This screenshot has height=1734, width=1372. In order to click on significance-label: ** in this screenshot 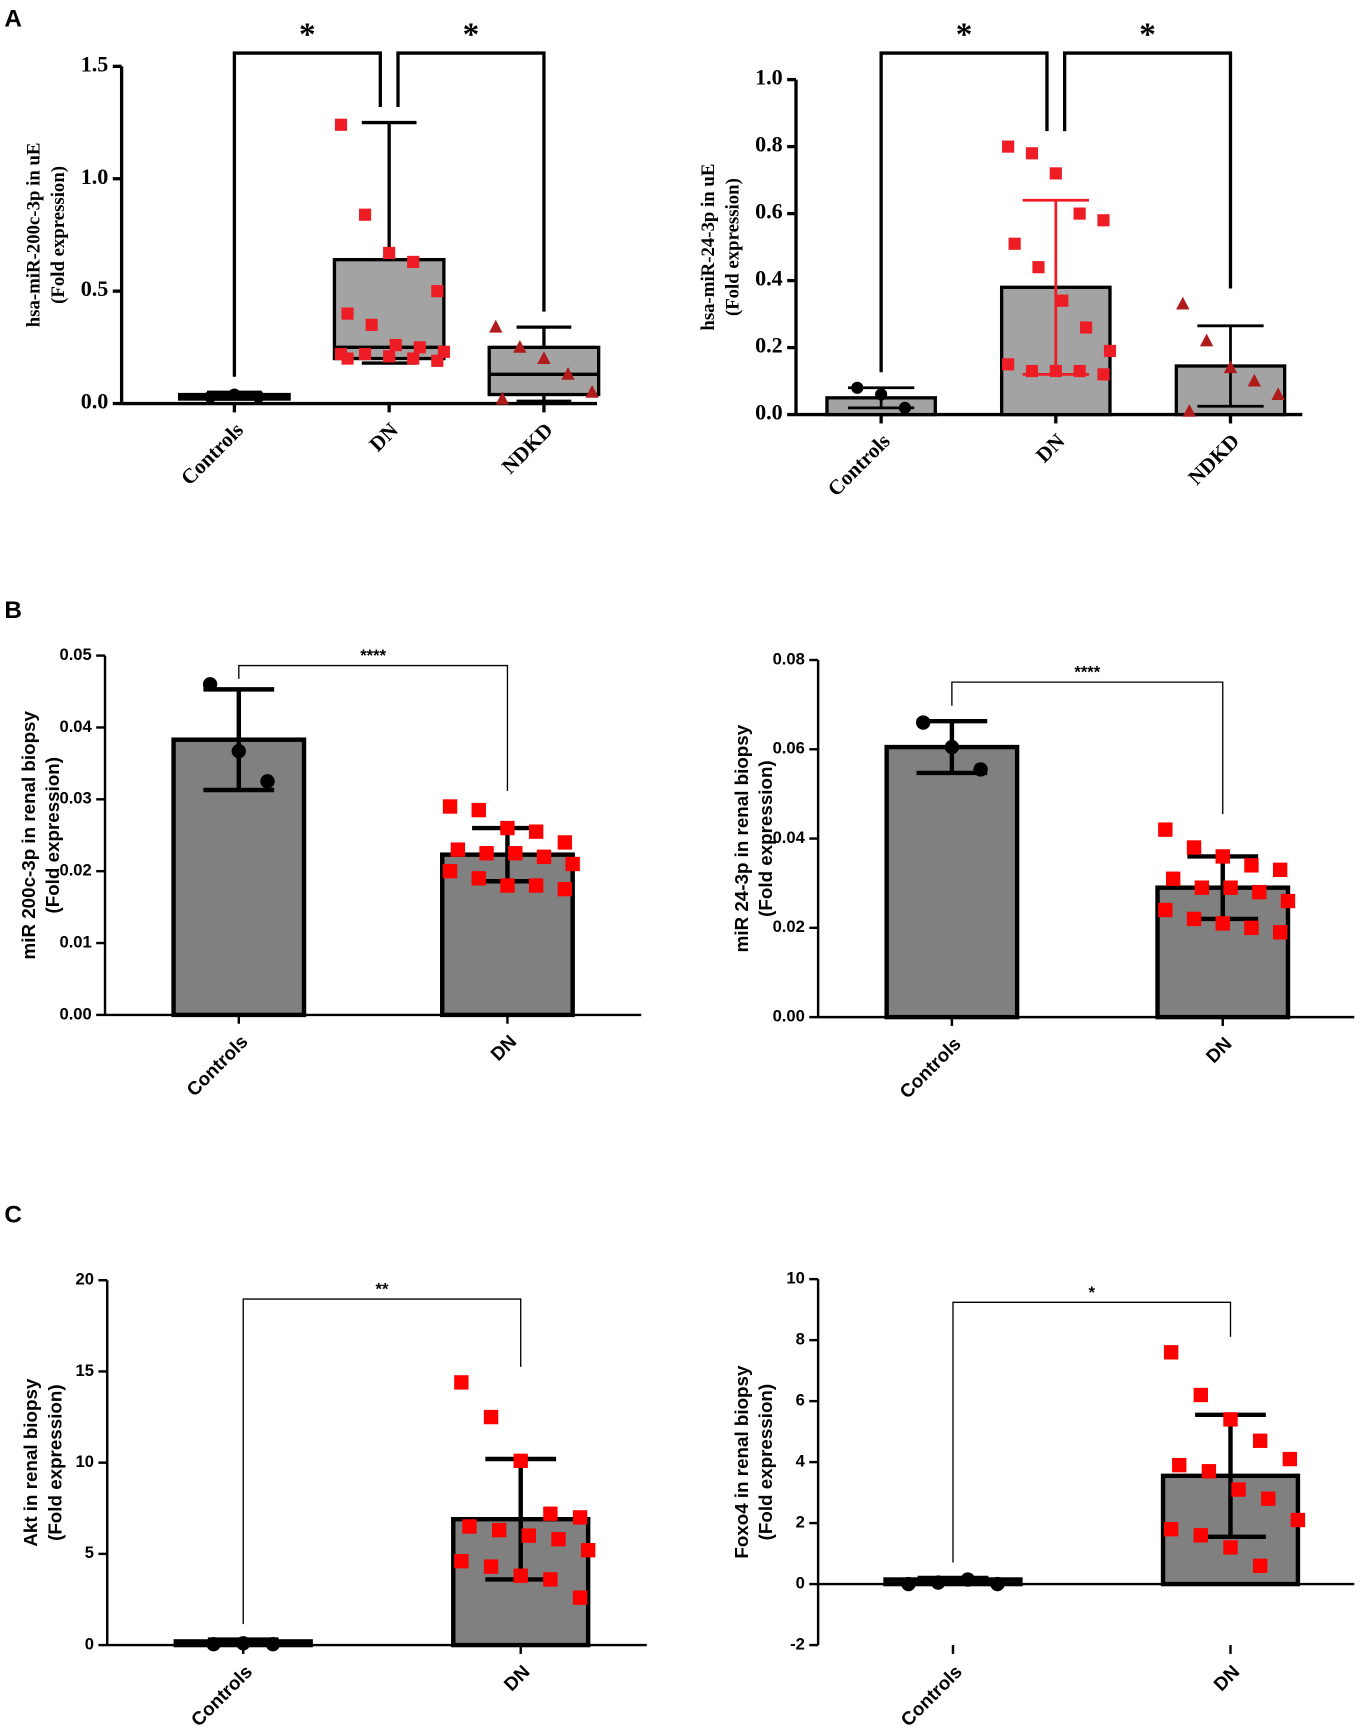, I will do `click(382, 1289)`.